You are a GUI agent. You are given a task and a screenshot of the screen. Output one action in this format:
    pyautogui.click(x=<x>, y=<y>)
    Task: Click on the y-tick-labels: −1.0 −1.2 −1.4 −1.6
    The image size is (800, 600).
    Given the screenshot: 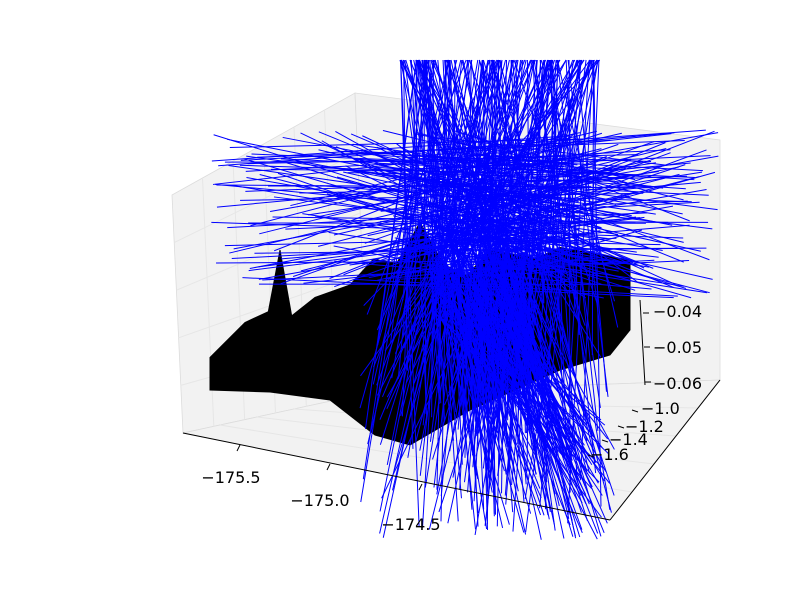 What is the action you would take?
    pyautogui.click(x=635, y=431)
    